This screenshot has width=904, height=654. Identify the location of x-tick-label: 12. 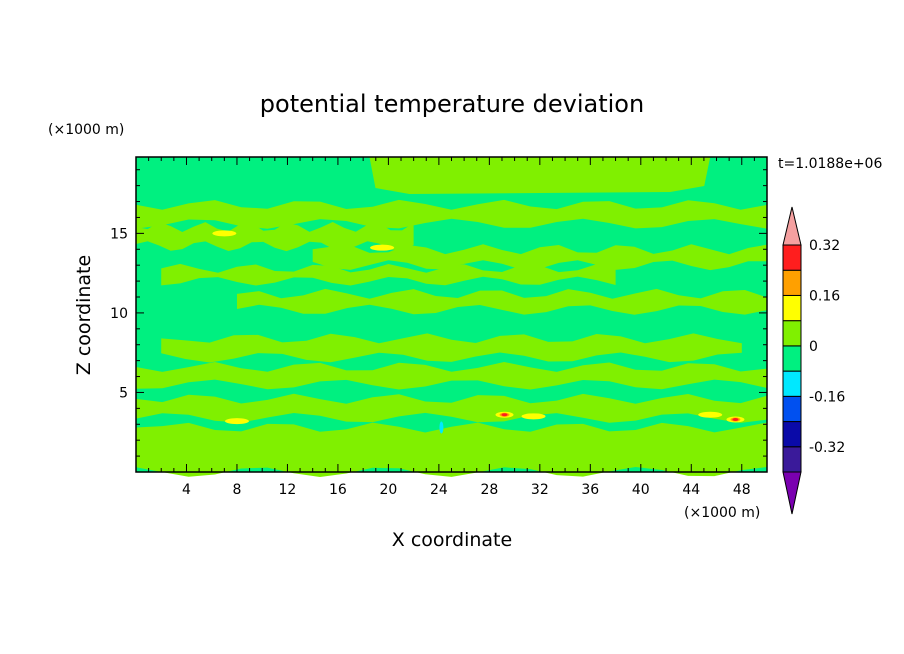
(288, 490).